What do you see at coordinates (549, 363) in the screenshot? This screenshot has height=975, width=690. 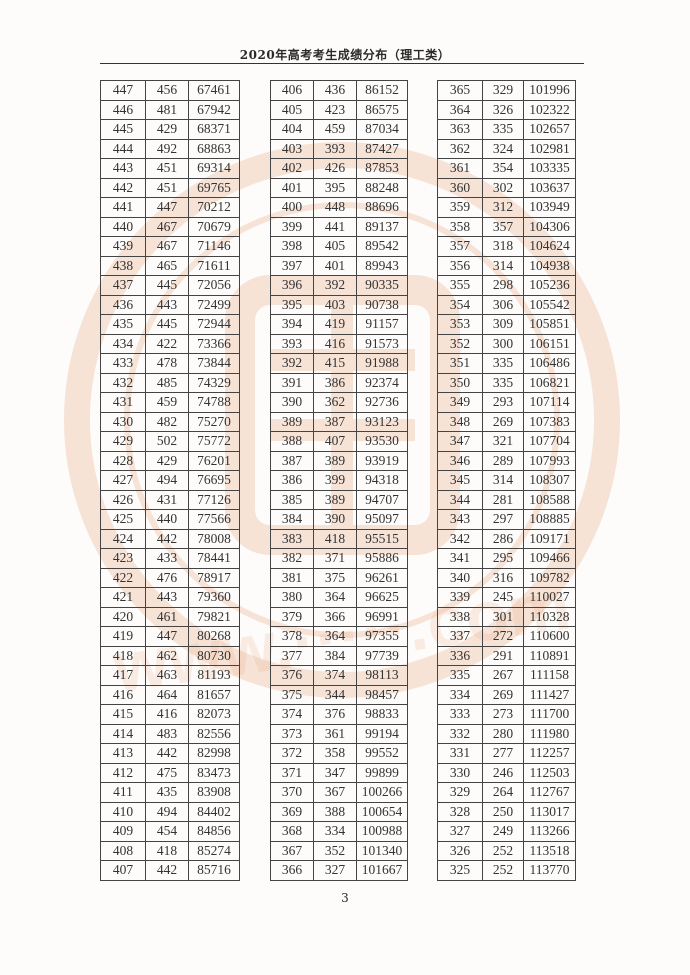 I see `cumulative-cell: 106486` at bounding box center [549, 363].